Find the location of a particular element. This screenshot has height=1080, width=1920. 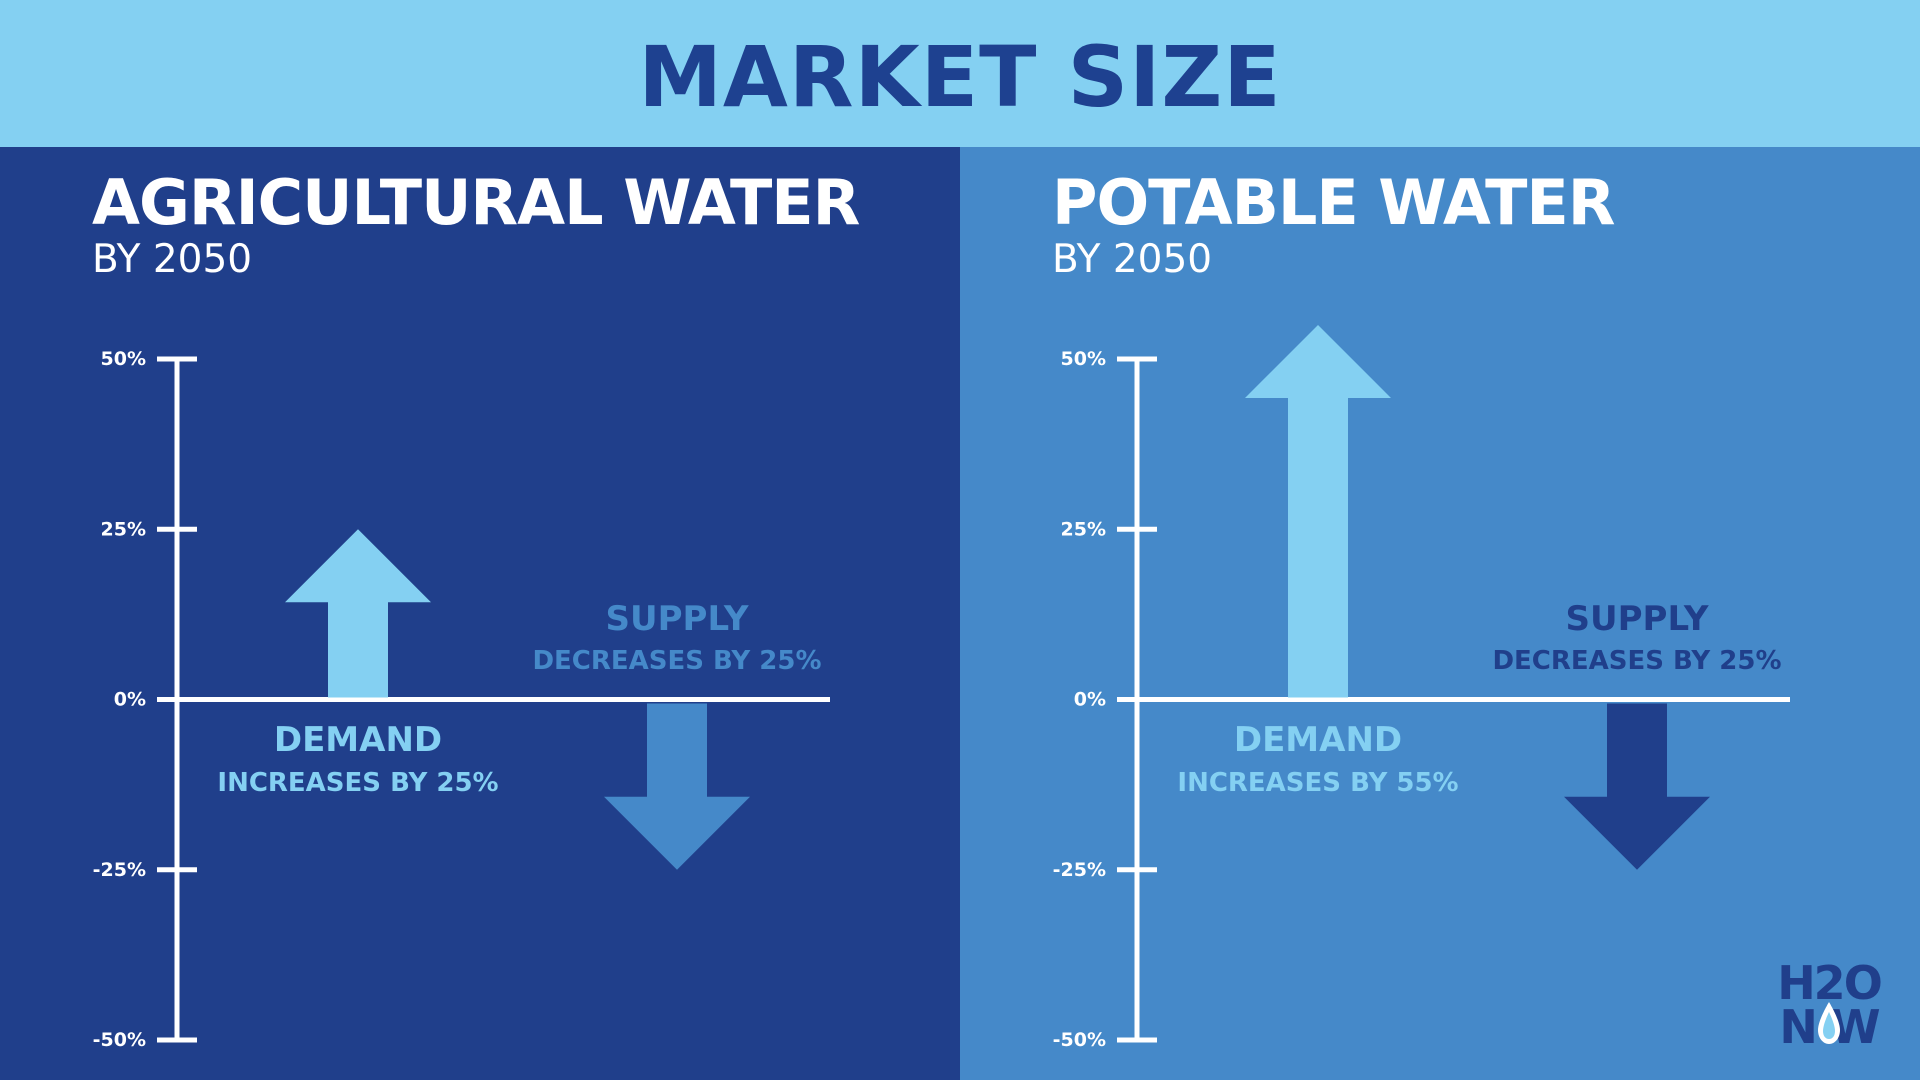

demand-annotation: INCREASES BY 55% is located at coordinates (1317, 783).